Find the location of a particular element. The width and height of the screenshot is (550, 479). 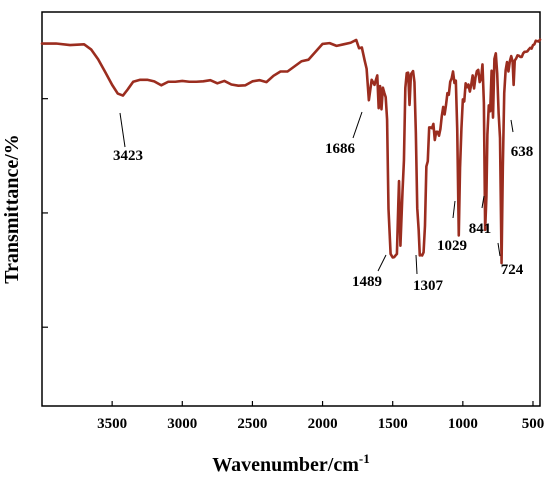

y-axis-title: Transmittance/% is located at coordinates (12, 209).